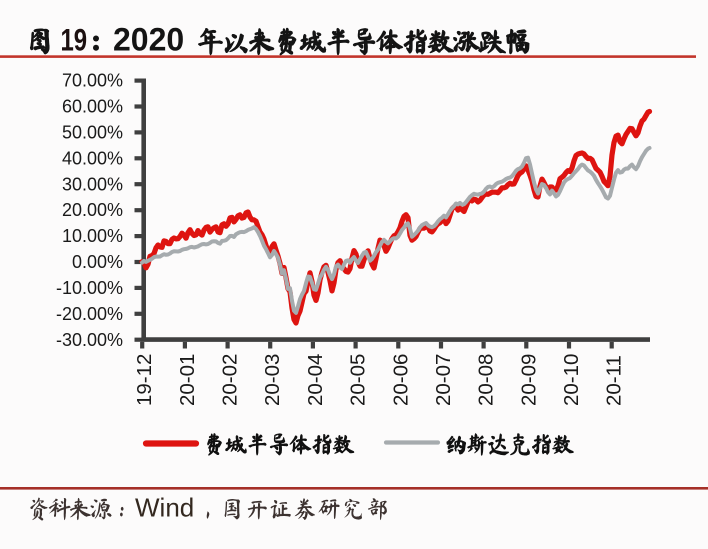 The width and height of the screenshot is (708, 549). Describe the element at coordinates (92, 236) in the screenshot. I see `svg-text: 10.00%` at that location.